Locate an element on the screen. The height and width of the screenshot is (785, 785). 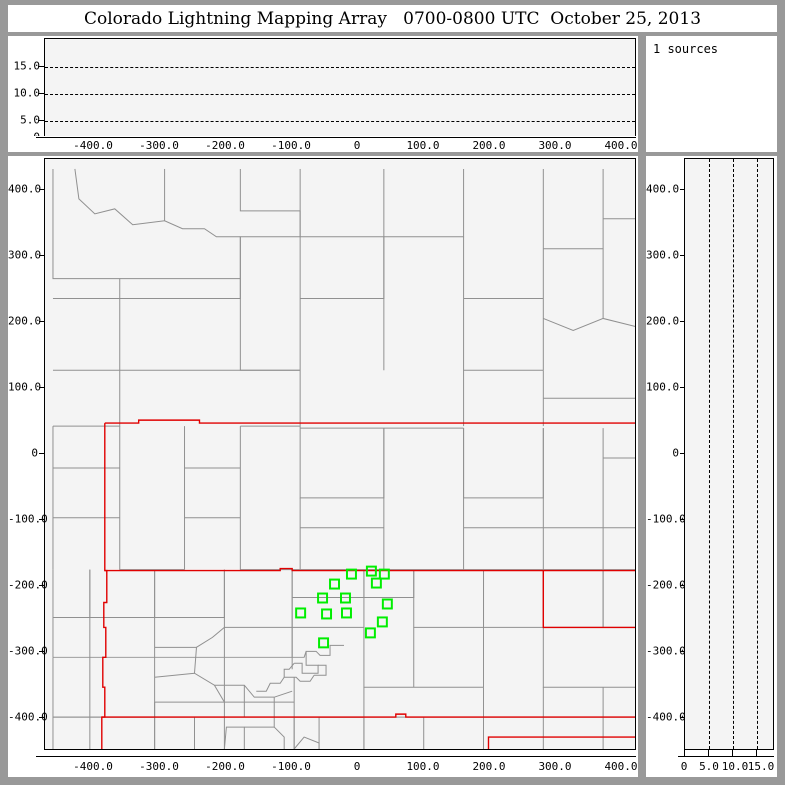
xsec-ytickmark--100 is located at coordinates (682, 519).